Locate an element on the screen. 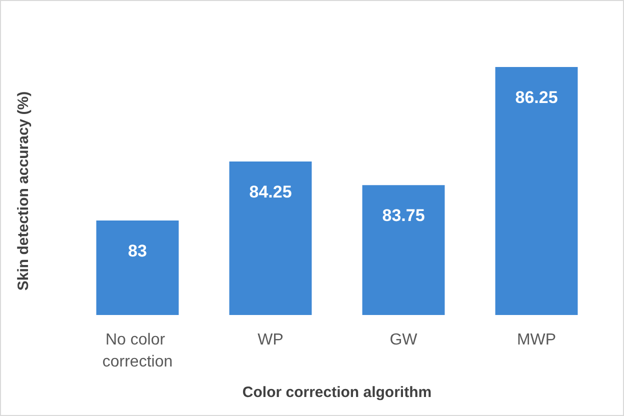 The height and width of the screenshot is (416, 624). x-tick-label: WP is located at coordinates (271, 340).